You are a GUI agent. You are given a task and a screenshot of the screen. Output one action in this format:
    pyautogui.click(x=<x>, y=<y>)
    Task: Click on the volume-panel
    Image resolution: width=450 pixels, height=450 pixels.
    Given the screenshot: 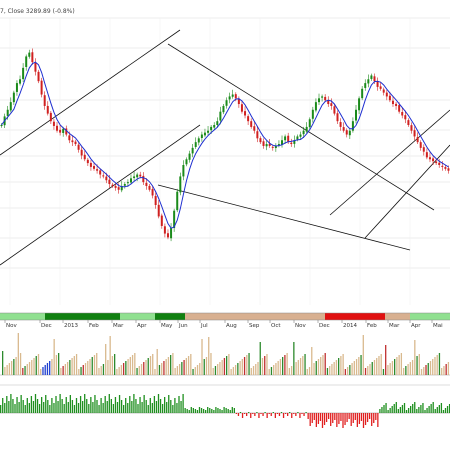 What is the action you would take?
    pyautogui.click(x=225, y=354)
    